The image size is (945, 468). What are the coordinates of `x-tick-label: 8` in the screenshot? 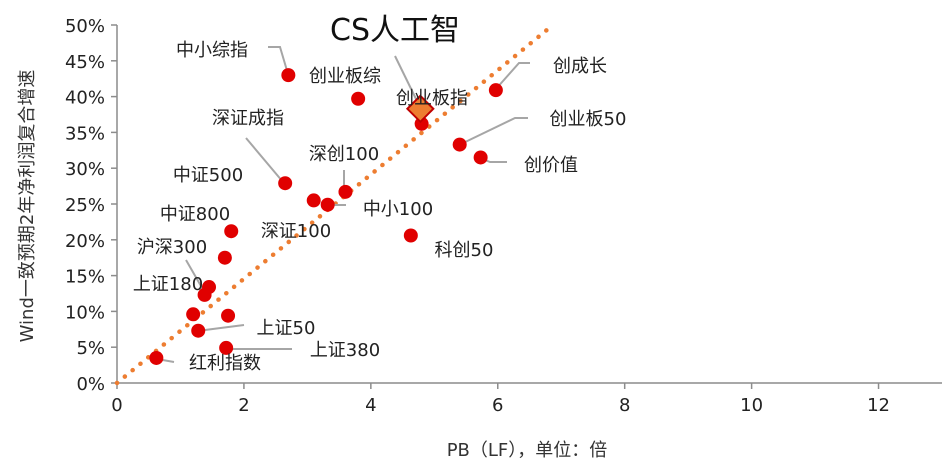 It's located at (624, 405).